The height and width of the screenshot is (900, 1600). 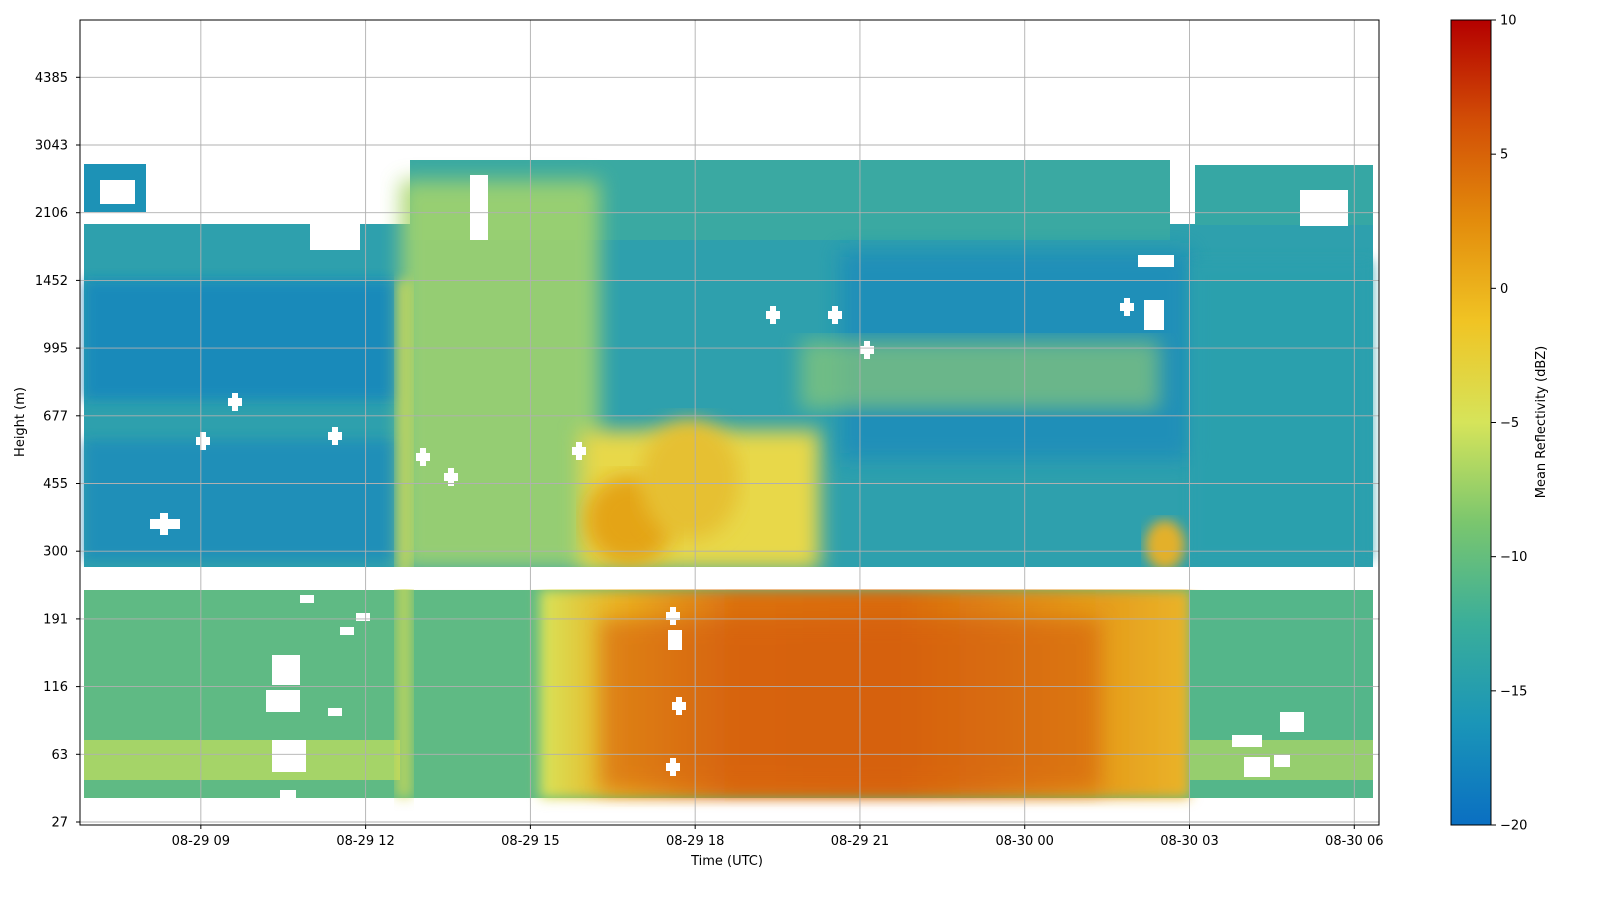 I want to click on y-tick-label: 995, so click(x=55, y=349).